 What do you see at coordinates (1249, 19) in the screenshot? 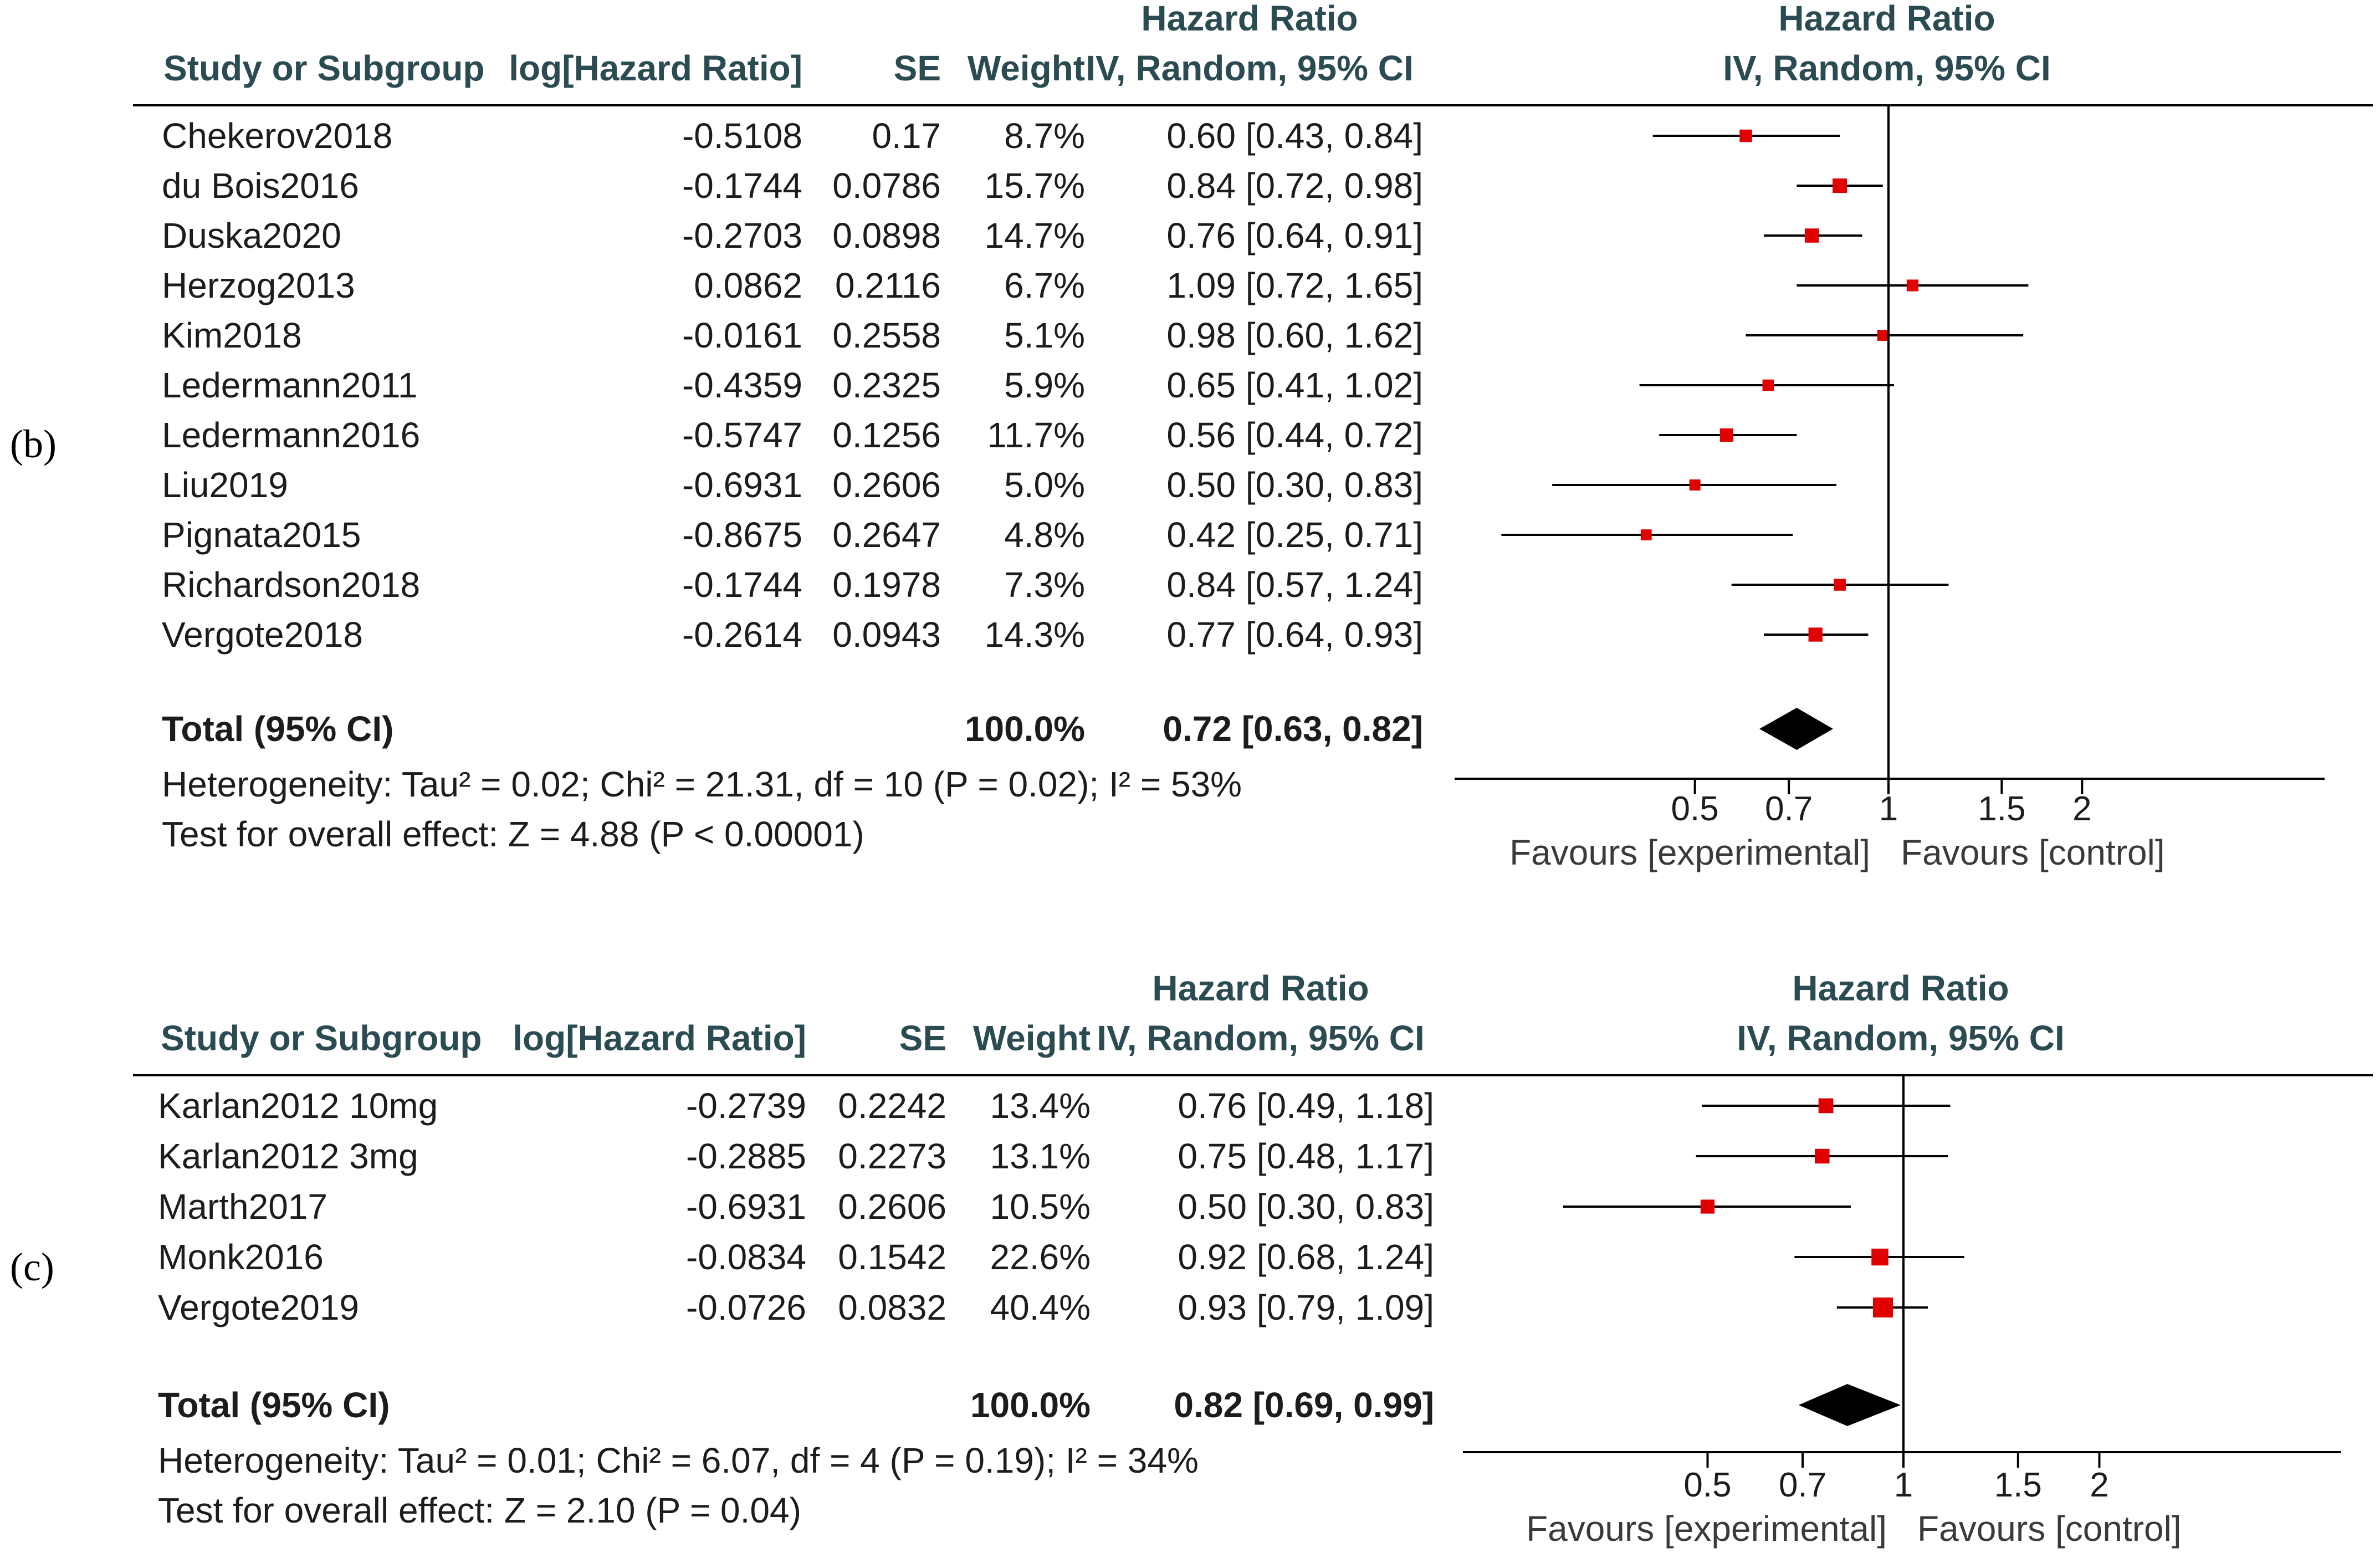
I see `header-hazard-ratio-b: Hazard Ratio` at bounding box center [1249, 19].